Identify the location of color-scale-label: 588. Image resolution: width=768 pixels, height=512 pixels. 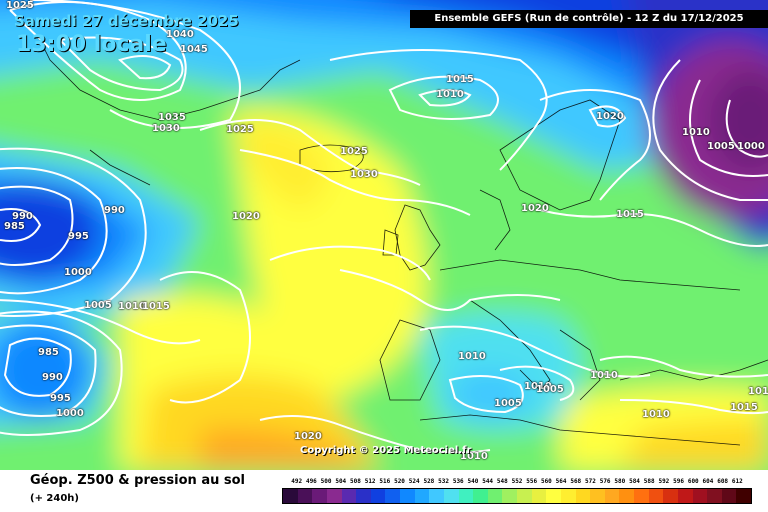
(649, 481).